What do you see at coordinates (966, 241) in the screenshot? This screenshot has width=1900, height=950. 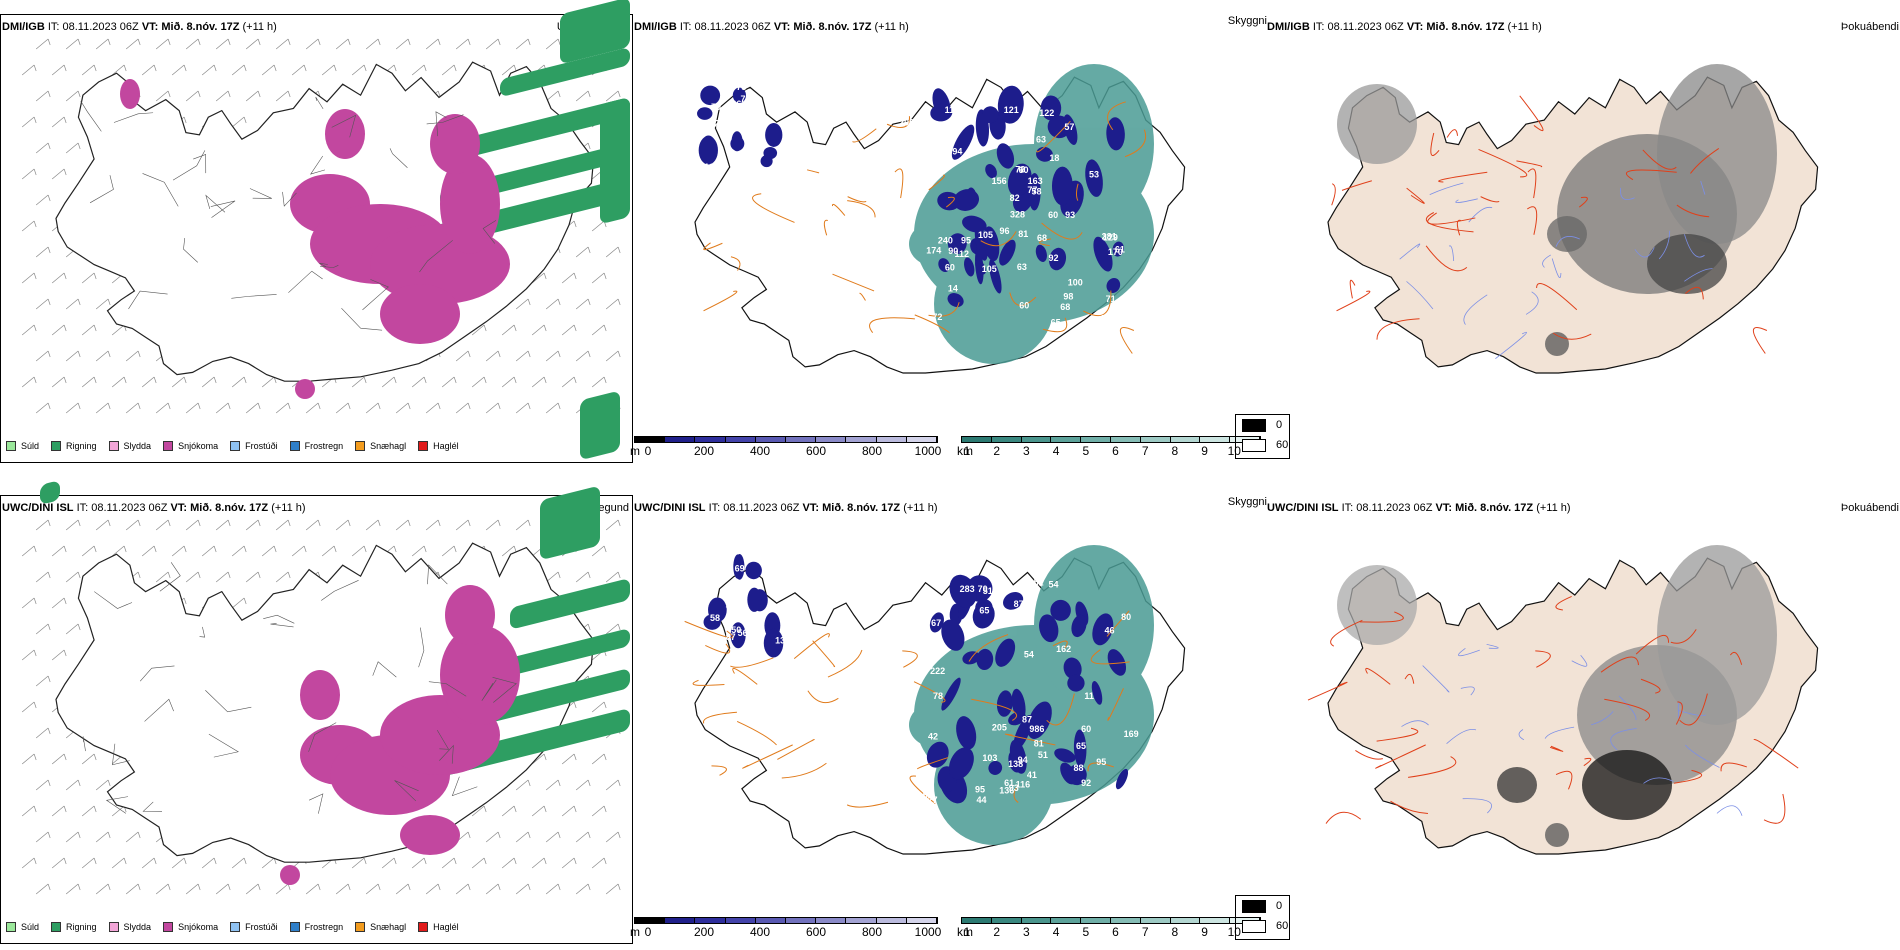 I see `visibility-value-label: 95` at bounding box center [966, 241].